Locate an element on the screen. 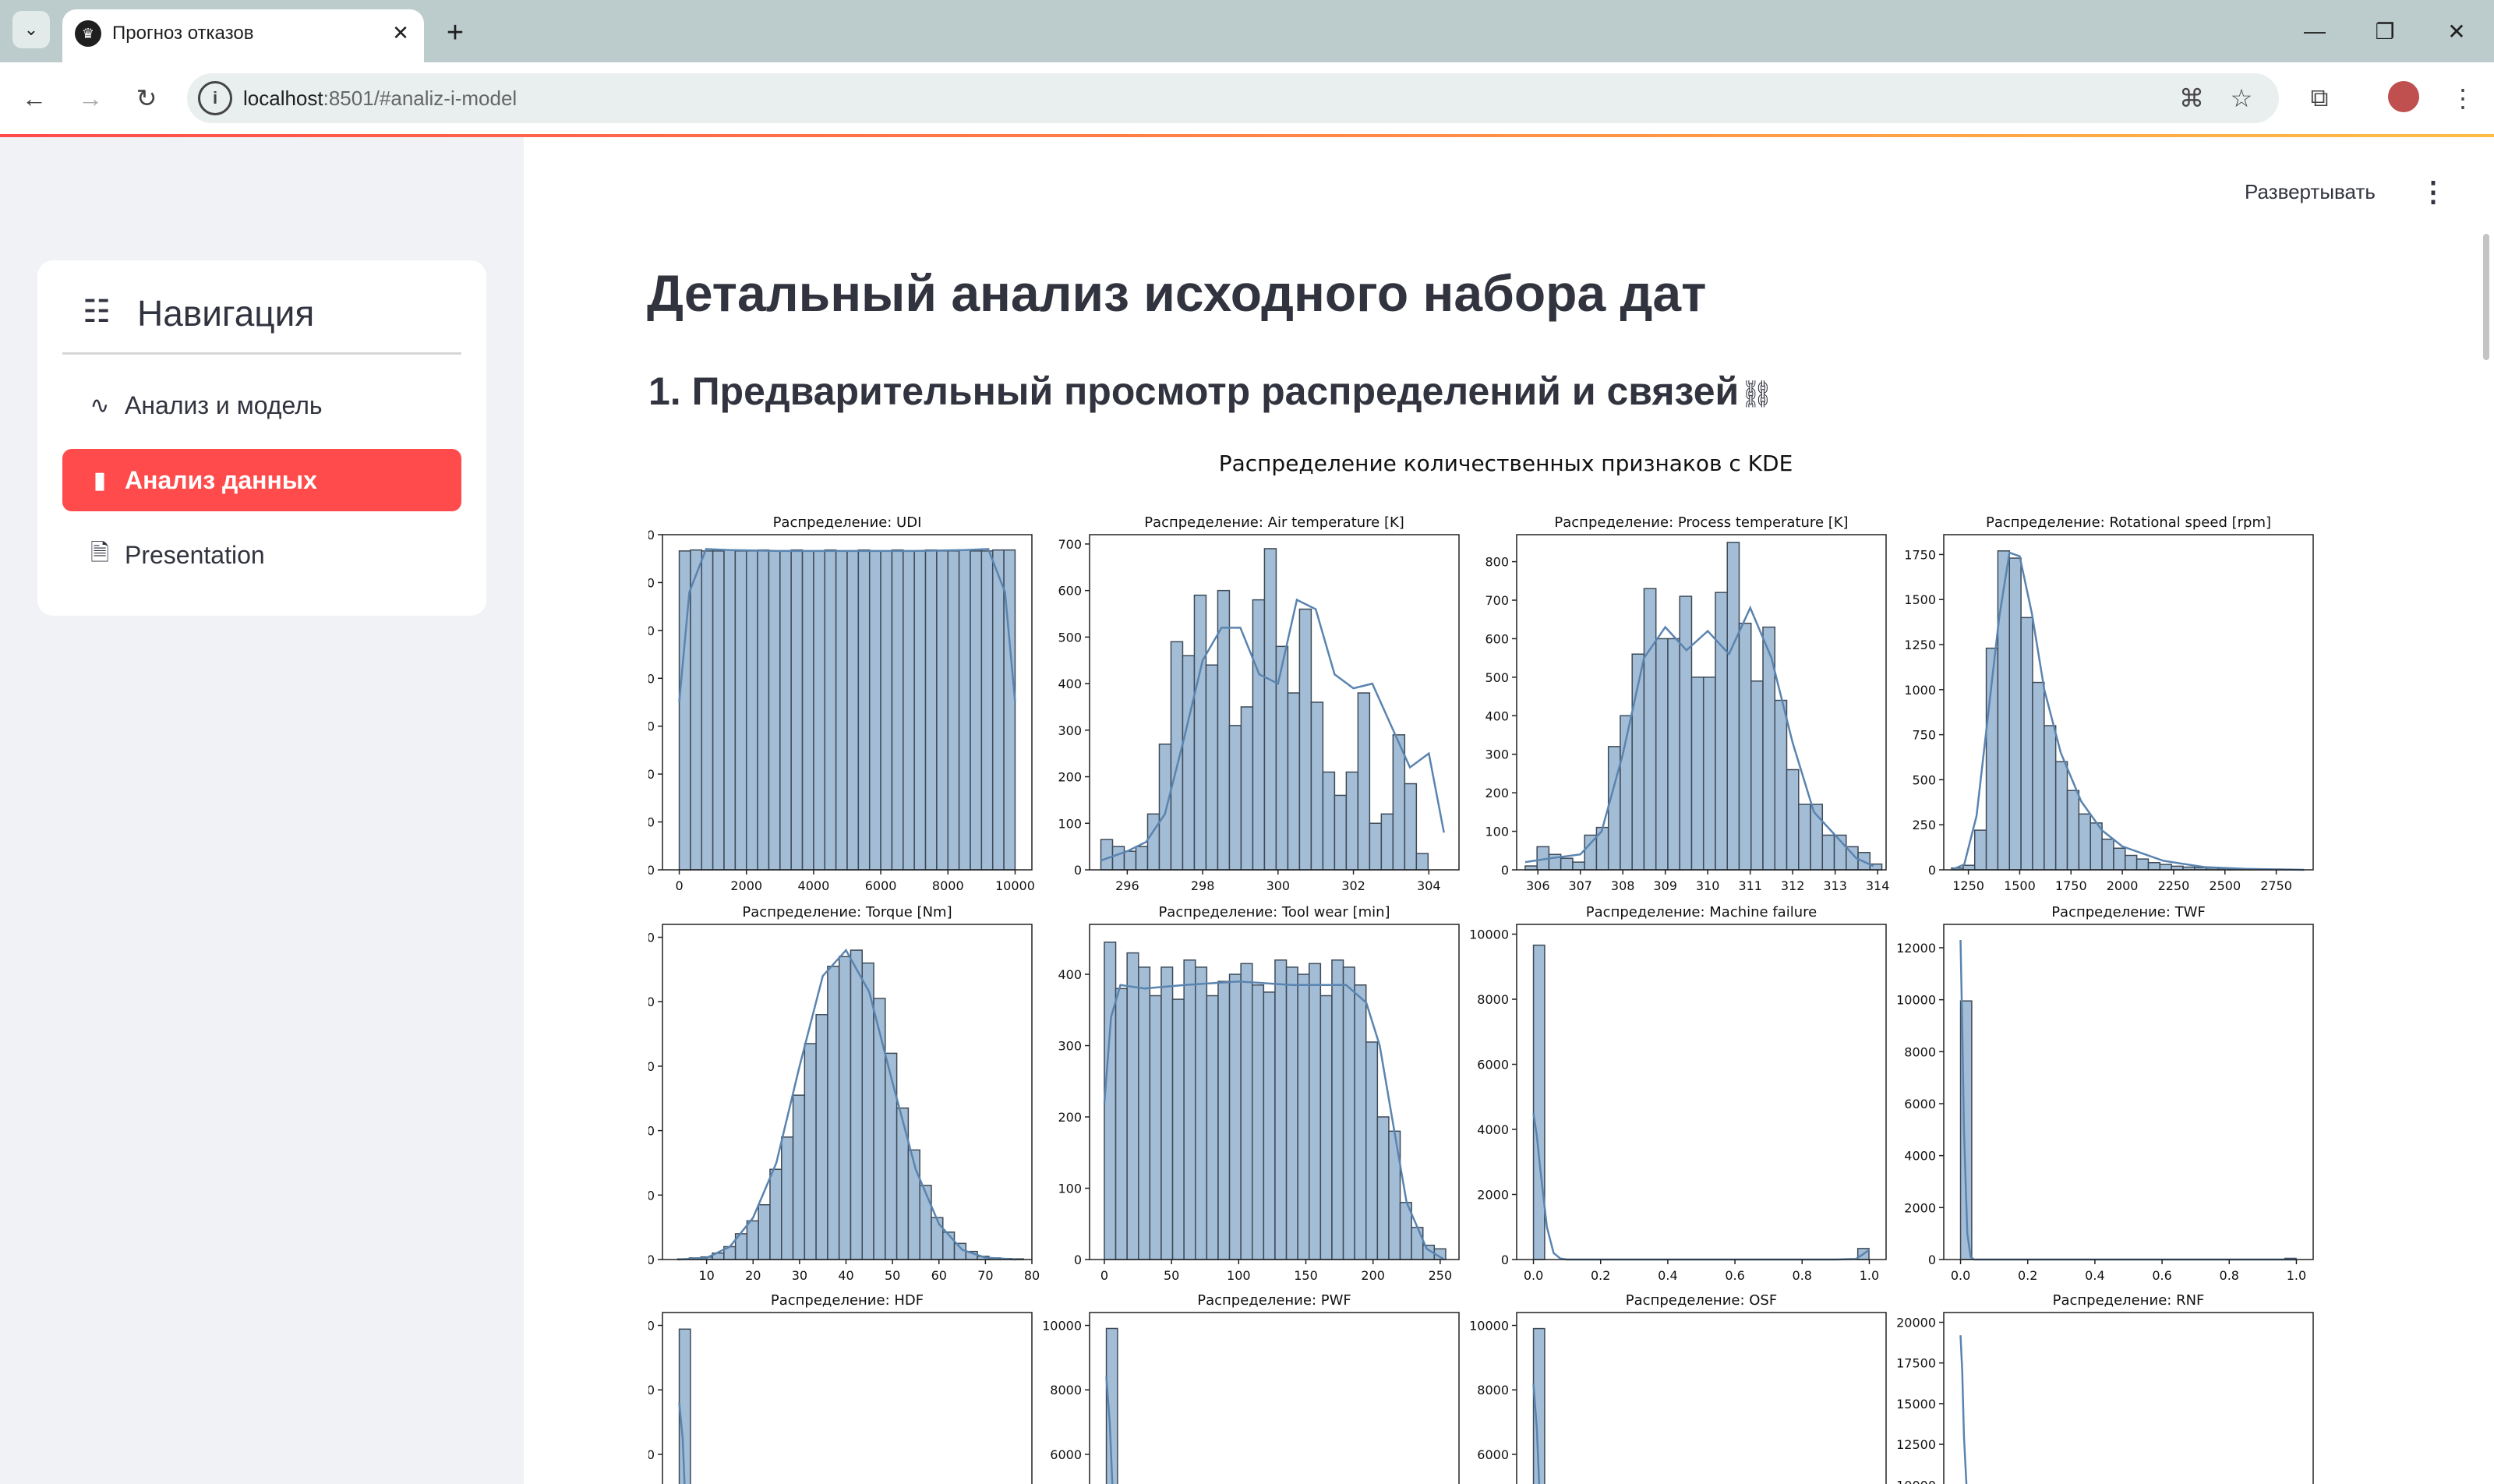  subplot-title: Распределение: TWF is located at coordinates (2128, 912).